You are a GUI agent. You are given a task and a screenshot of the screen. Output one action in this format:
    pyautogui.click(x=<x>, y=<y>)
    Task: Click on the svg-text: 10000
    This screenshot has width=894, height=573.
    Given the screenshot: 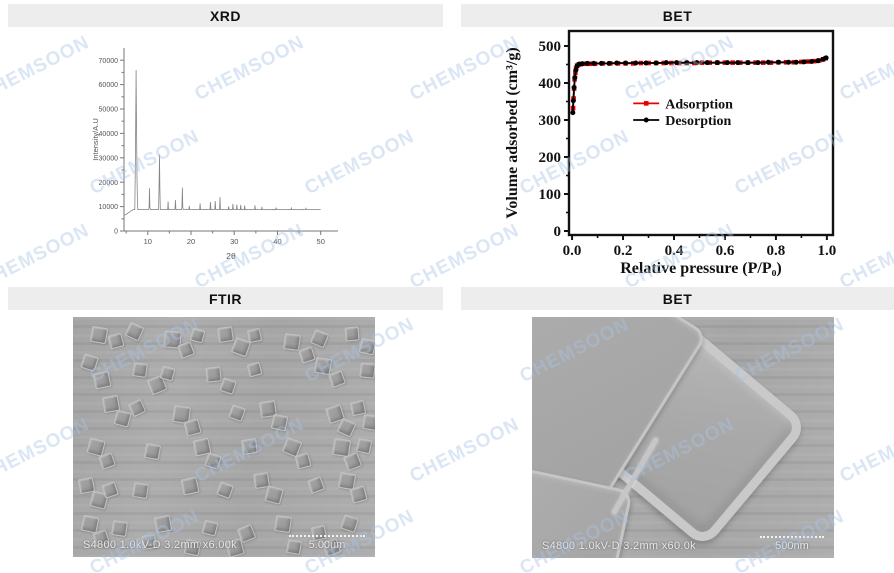 What is the action you would take?
    pyautogui.click(x=109, y=207)
    